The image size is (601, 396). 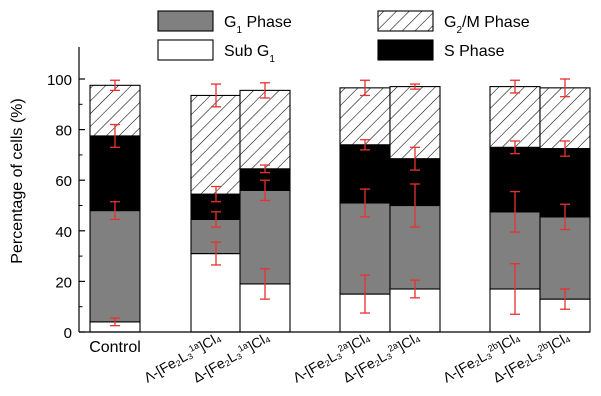 What do you see at coordinates (63, 232) in the screenshot?
I see `y-tick-label: 40` at bounding box center [63, 232].